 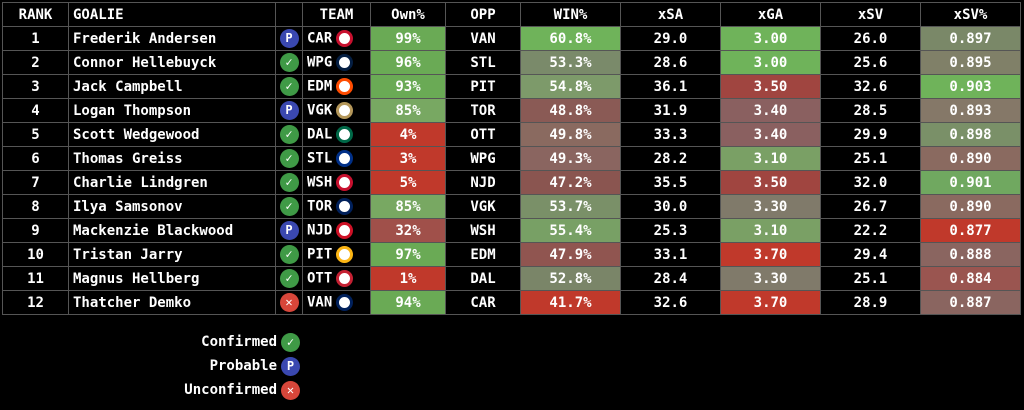 What do you see at coordinates (483, 110) in the screenshot?
I see `cell: TOR` at bounding box center [483, 110].